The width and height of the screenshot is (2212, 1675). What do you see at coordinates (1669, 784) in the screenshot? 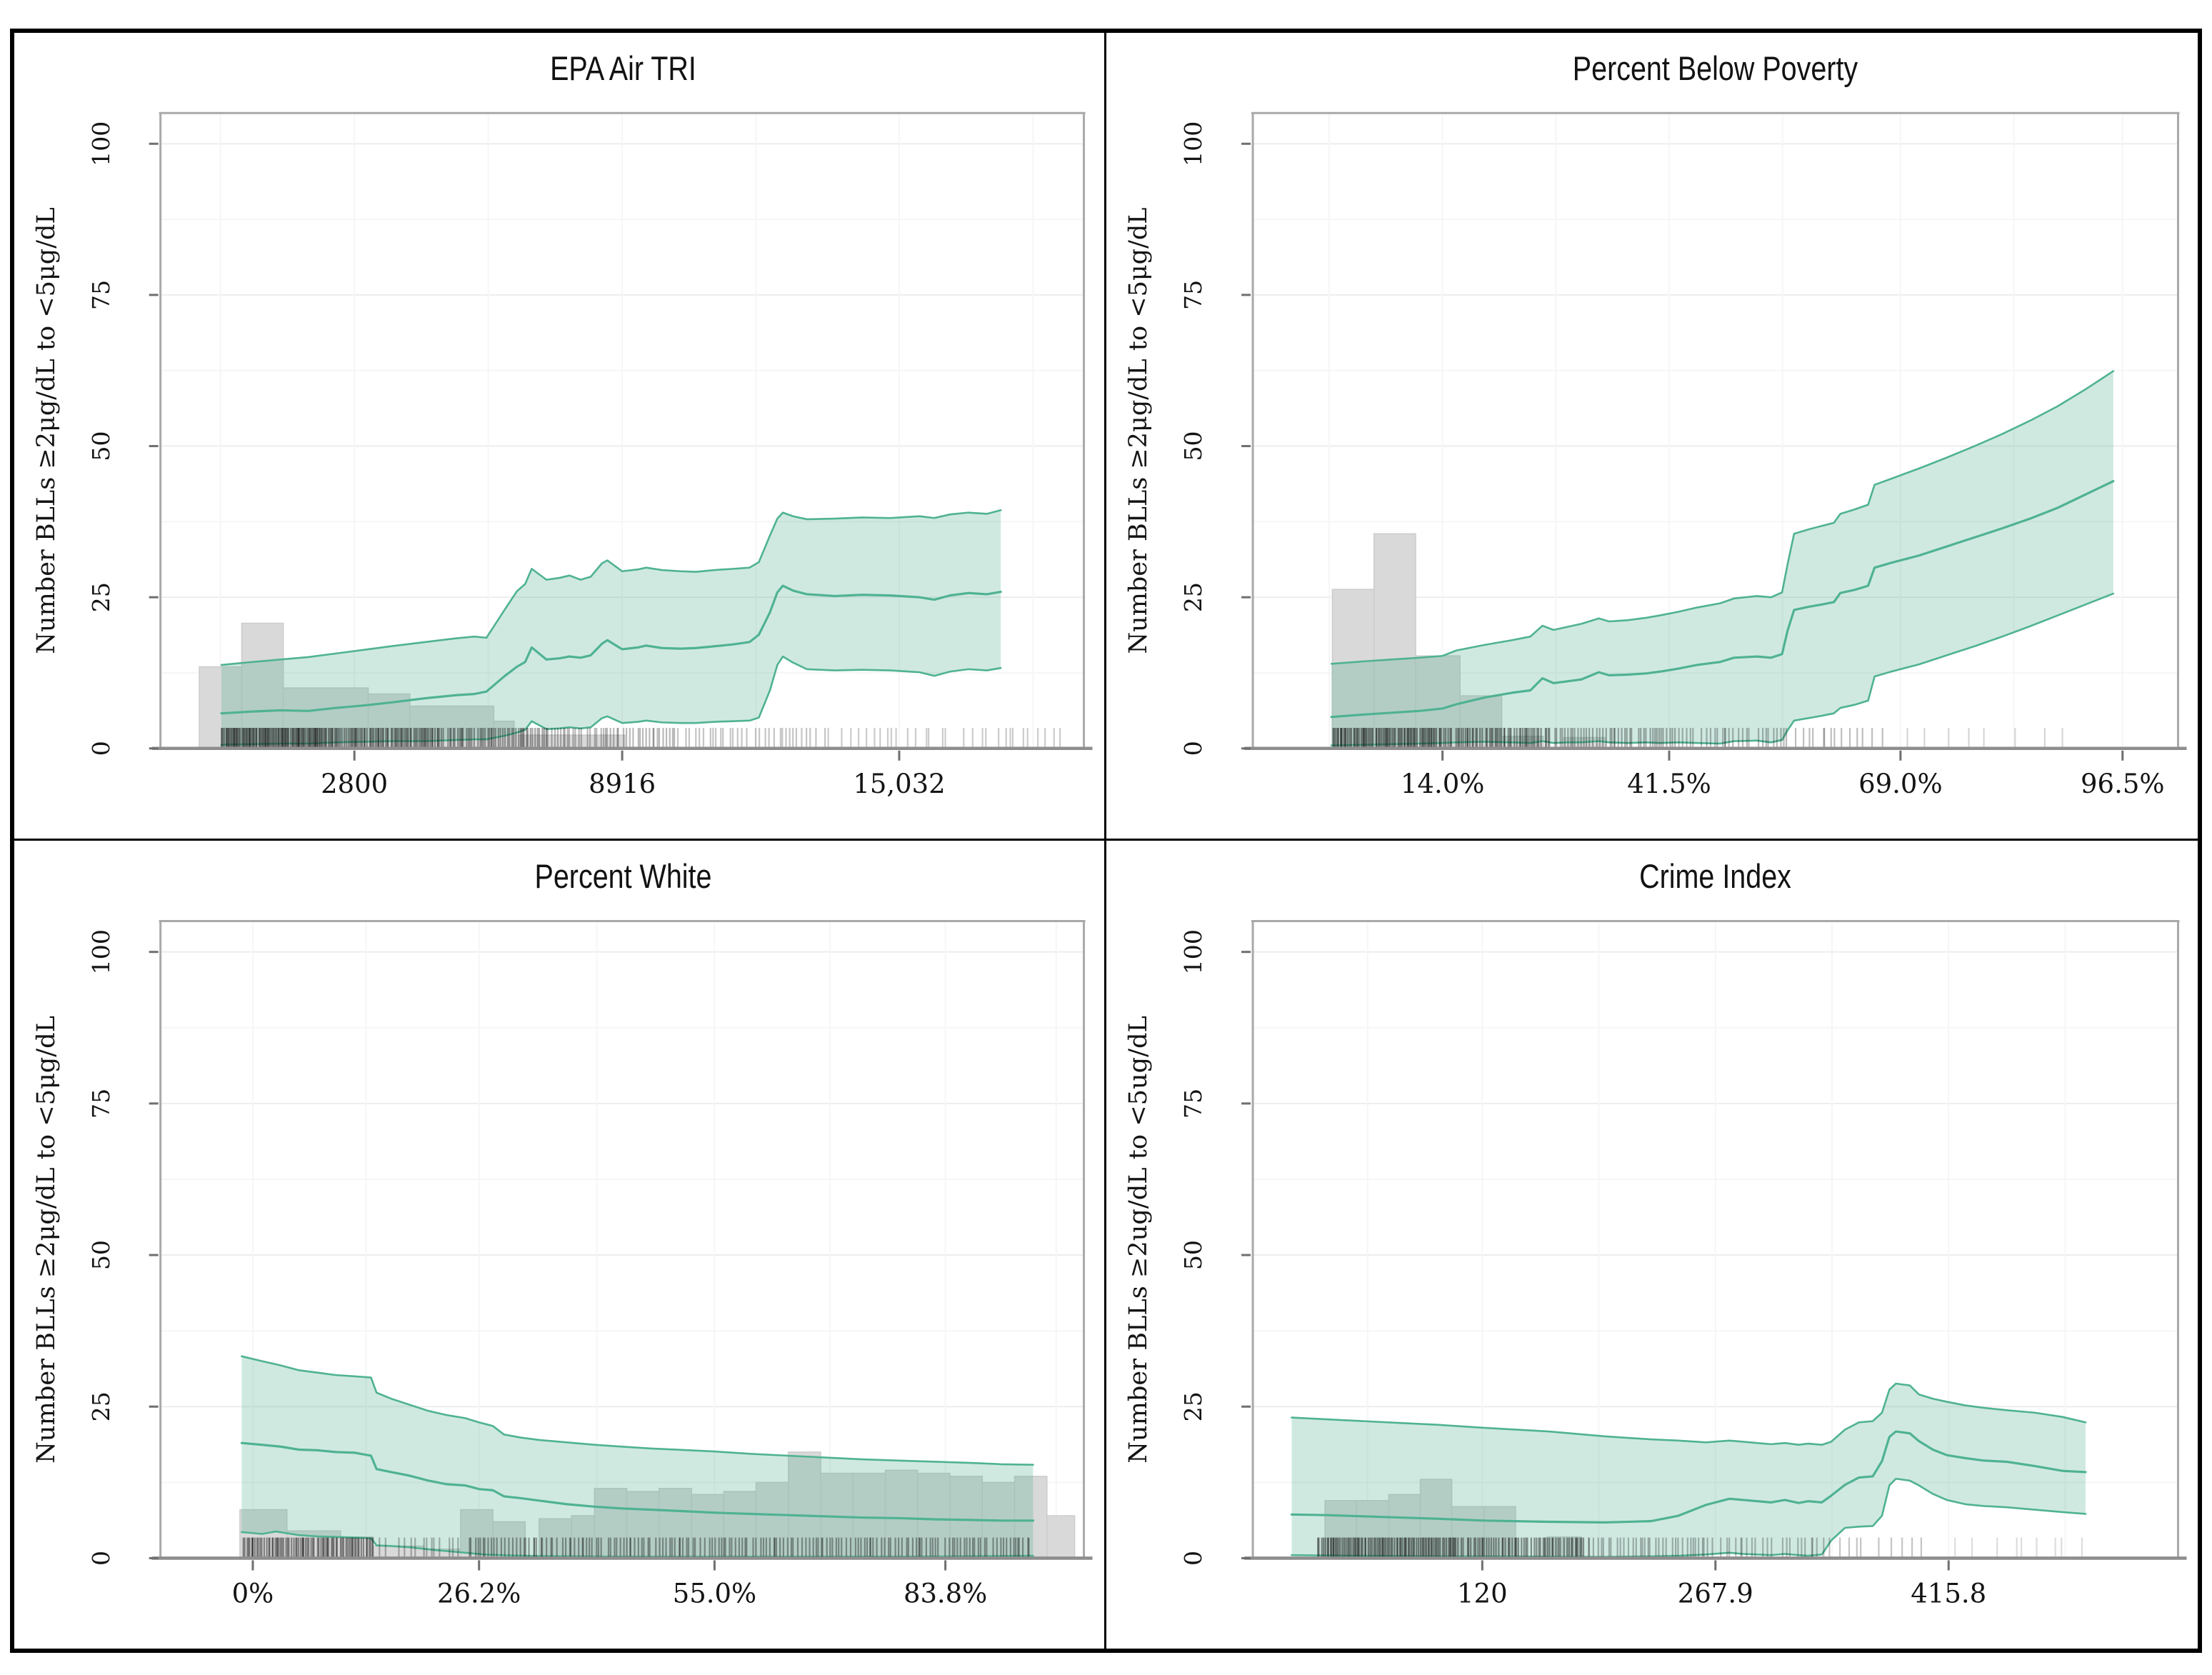
I see `x-tick-label: 41.5%` at bounding box center [1669, 784].